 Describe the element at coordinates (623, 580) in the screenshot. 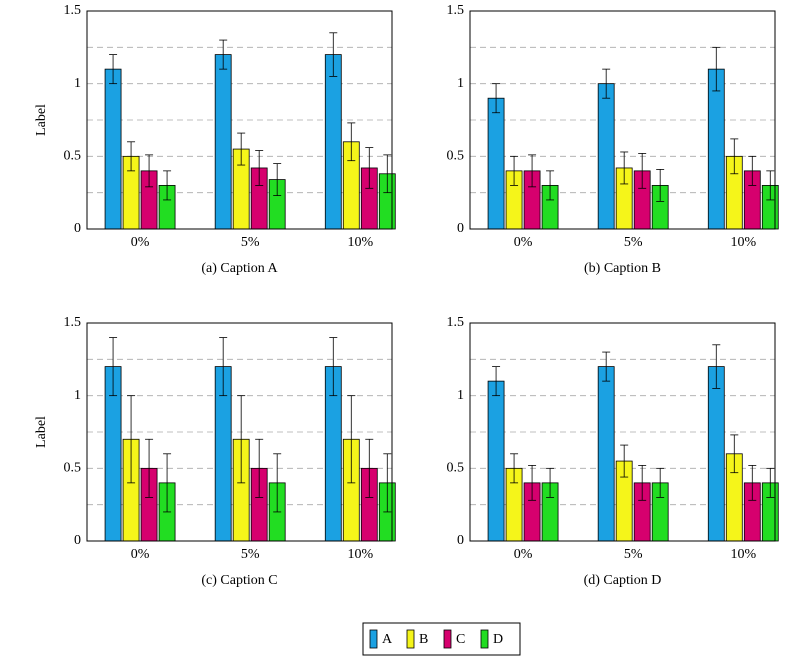

I see `caption: (d) Caption D` at that location.